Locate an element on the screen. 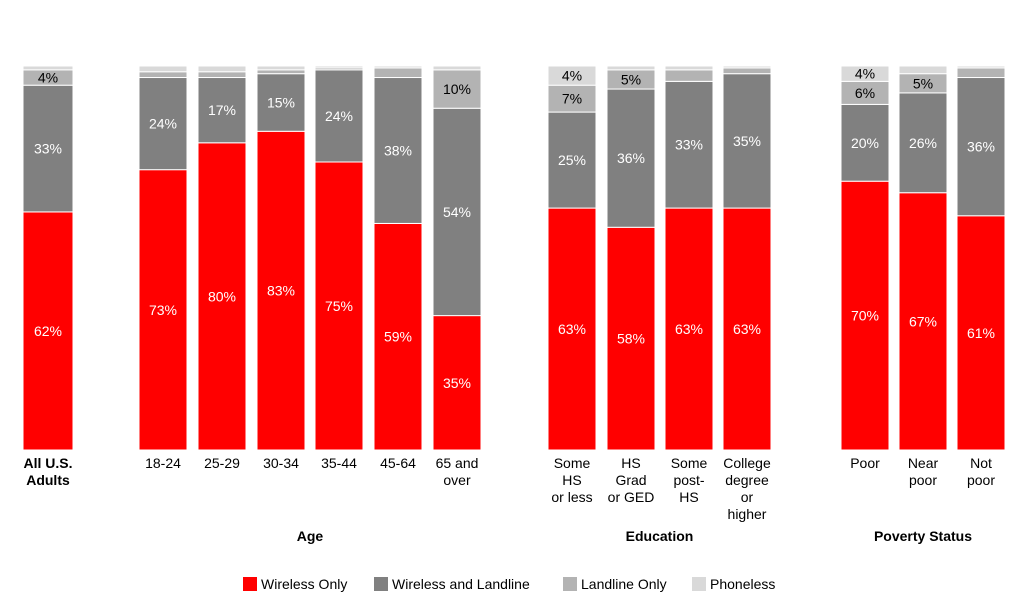  data-label: 75% is located at coordinates (339, 306).